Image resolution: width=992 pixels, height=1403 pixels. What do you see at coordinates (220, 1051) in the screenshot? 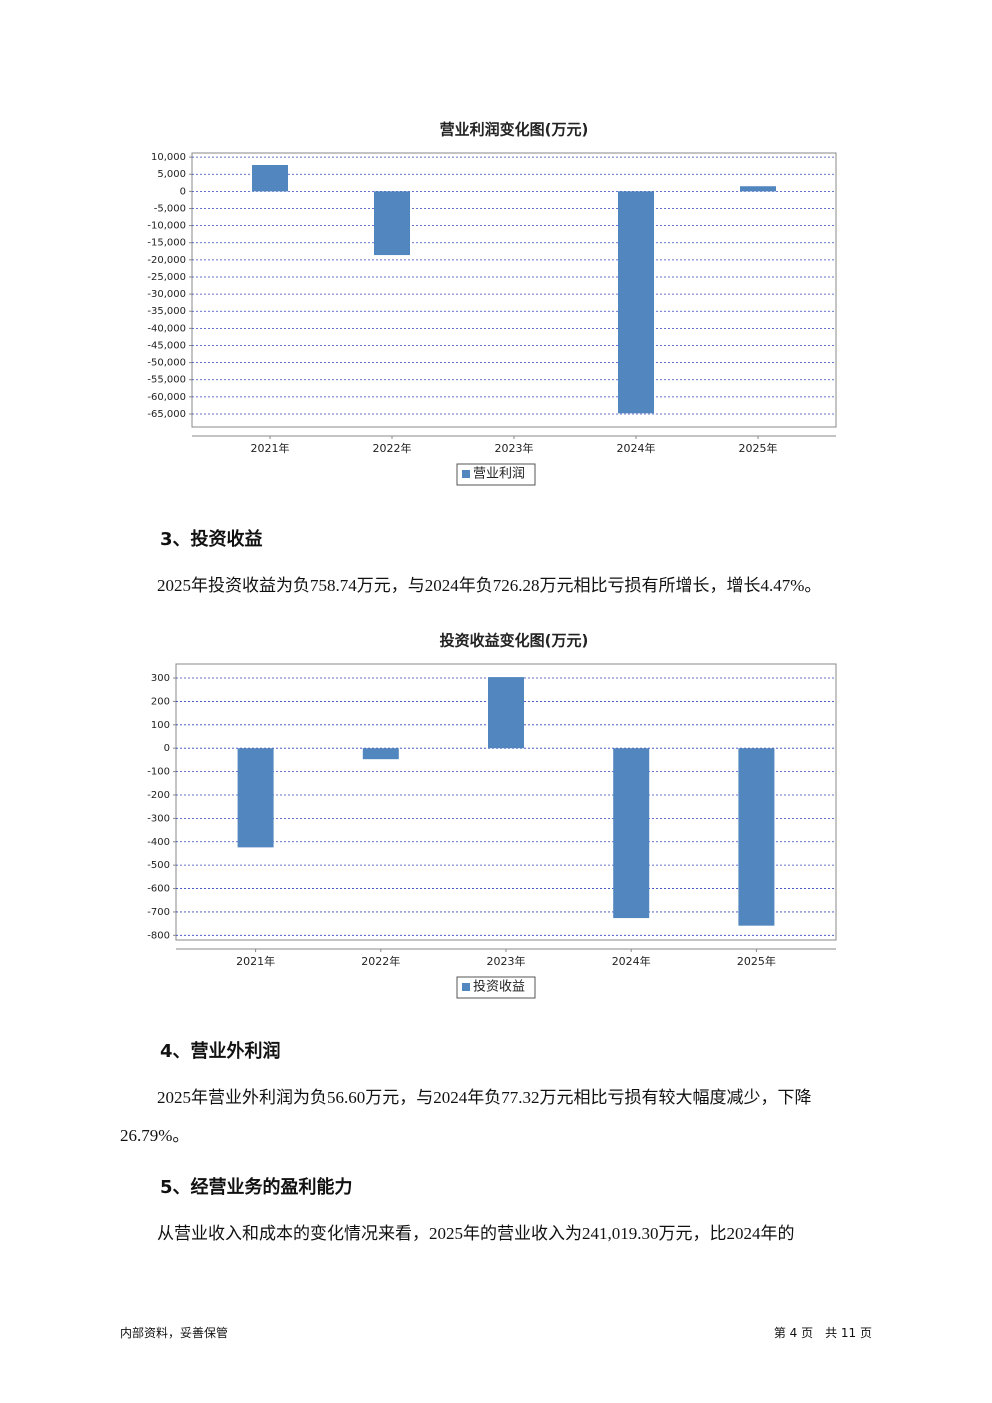
I see `section-heading: 4、营业外利润` at bounding box center [220, 1051].